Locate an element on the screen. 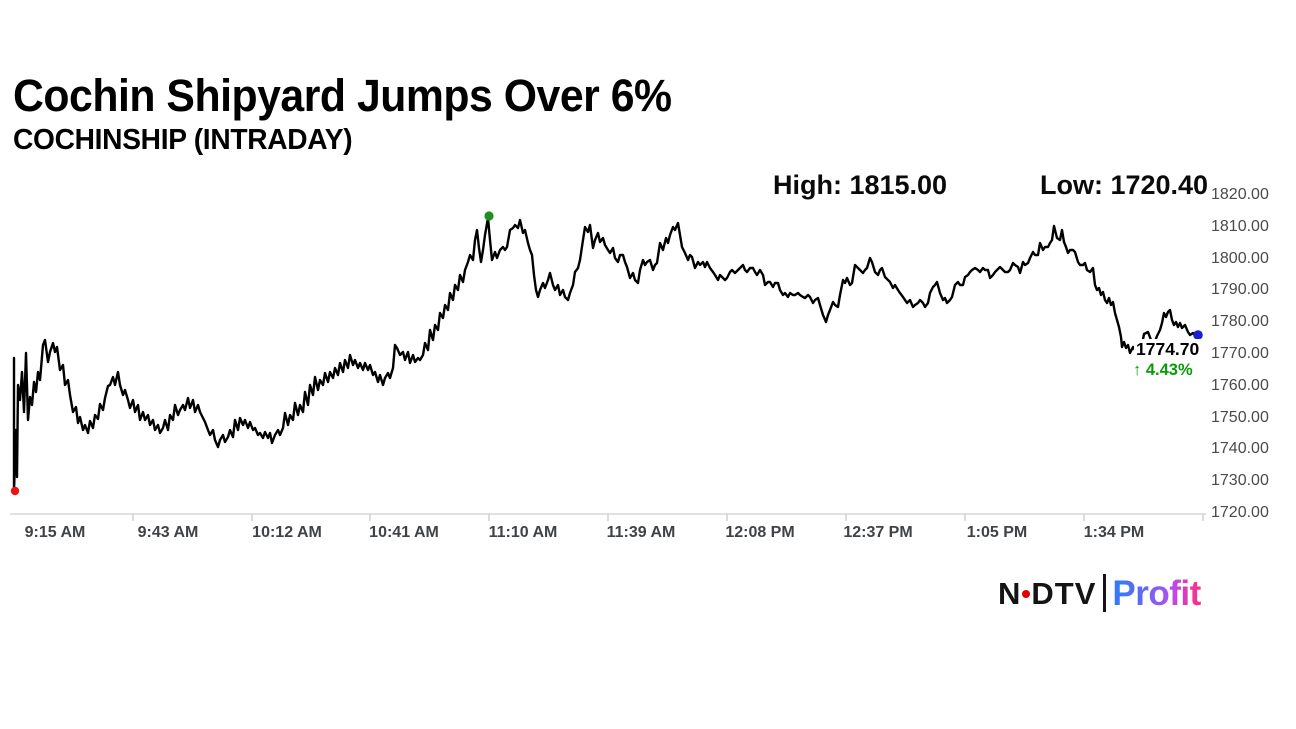 This screenshot has width=1296, height=729. ndtv-wordmark: N DTV is located at coordinates (1047, 593).